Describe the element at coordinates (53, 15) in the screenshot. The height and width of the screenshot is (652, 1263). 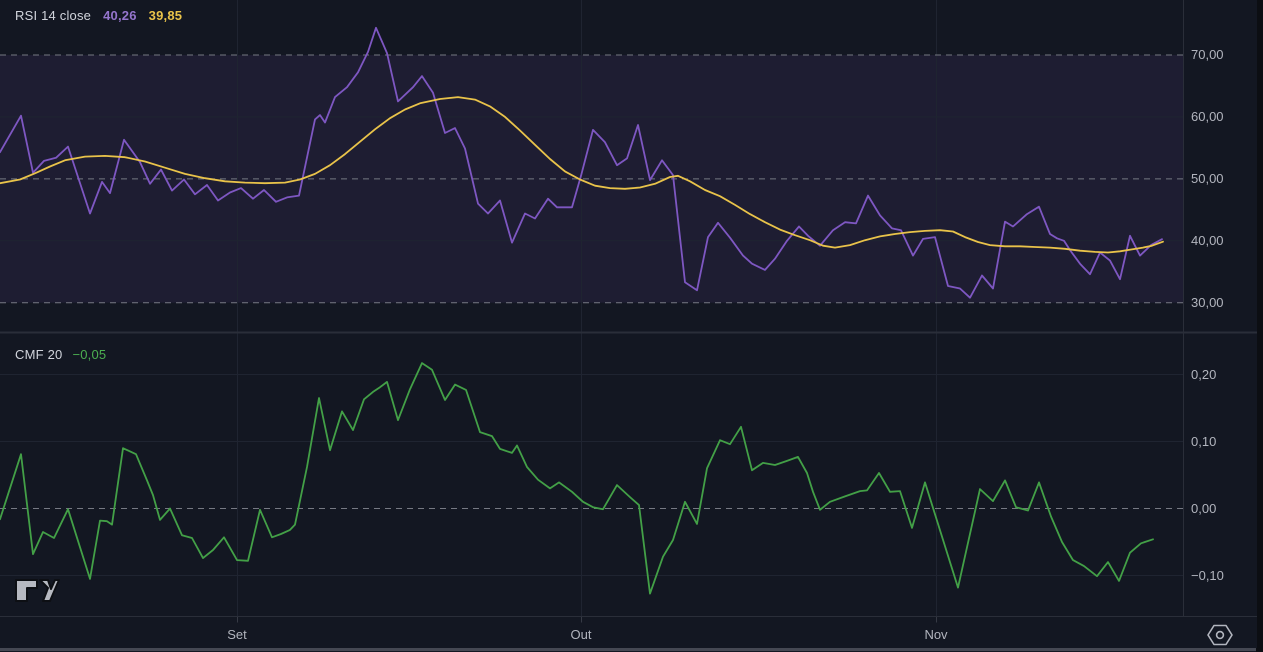
I see `rsi-legend-title: RSI 14 close` at that location.